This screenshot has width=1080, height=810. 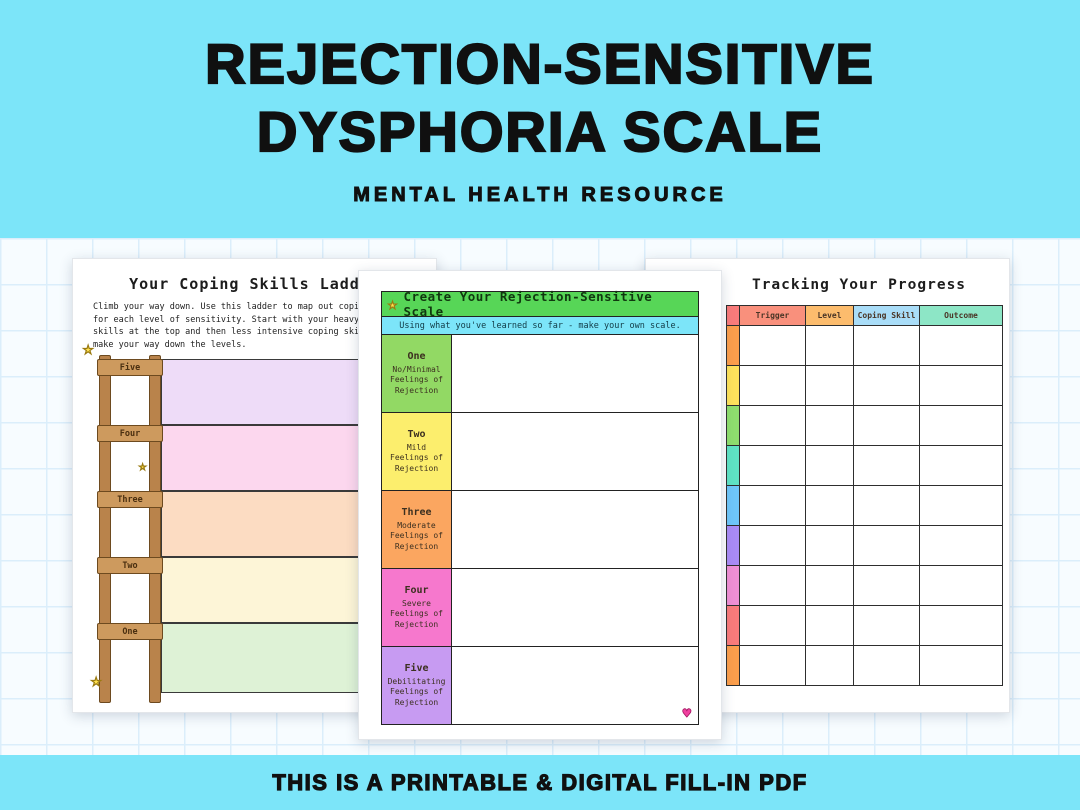 What do you see at coordinates (859, 285) in the screenshot?
I see `tracking-page-title: Tracking Your Progress` at bounding box center [859, 285].